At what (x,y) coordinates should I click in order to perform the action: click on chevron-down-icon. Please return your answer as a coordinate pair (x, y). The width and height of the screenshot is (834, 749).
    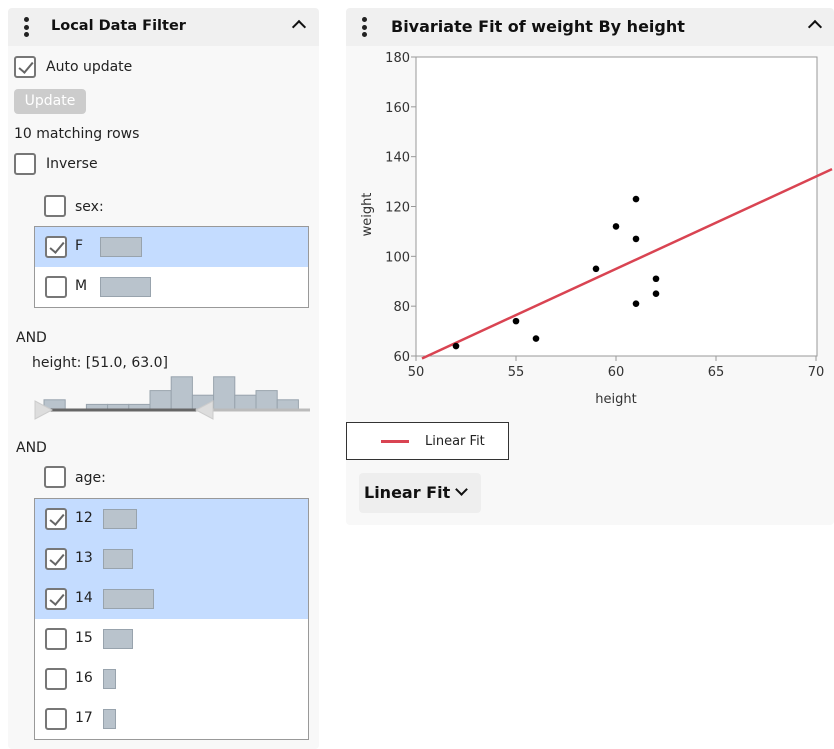
    Looking at the image, I should click on (461, 489).